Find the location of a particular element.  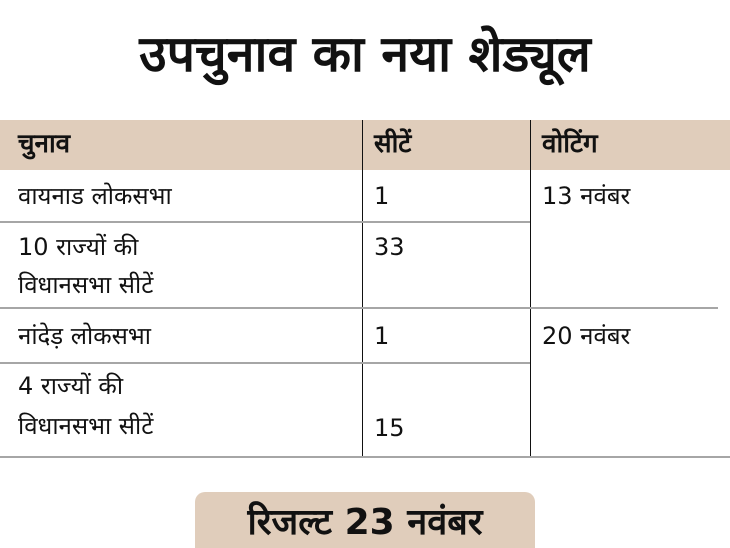

row-election: नांदेड़ लोकसभा is located at coordinates (84, 336).